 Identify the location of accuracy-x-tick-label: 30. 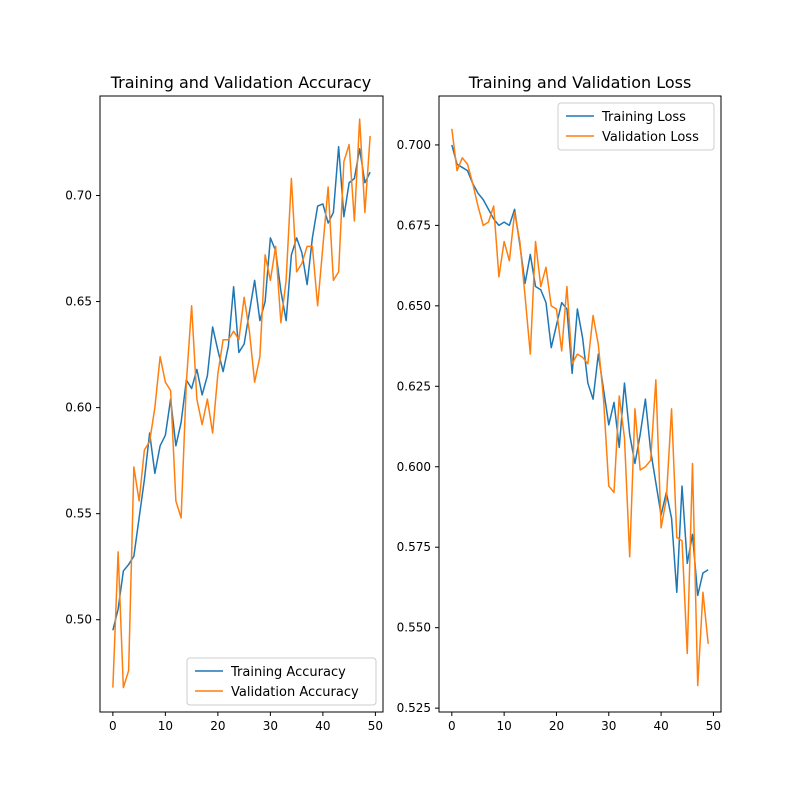
(270, 726).